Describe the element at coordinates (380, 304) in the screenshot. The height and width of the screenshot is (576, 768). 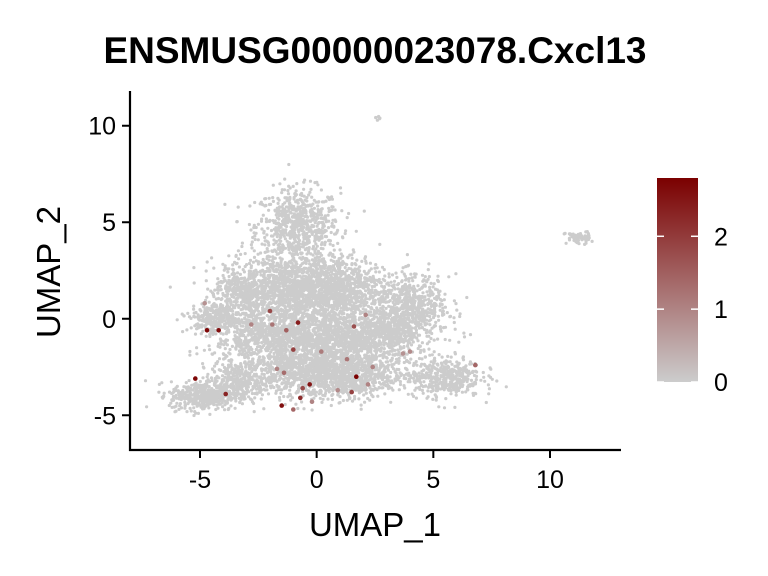
I see `background-cell-1910` at that location.